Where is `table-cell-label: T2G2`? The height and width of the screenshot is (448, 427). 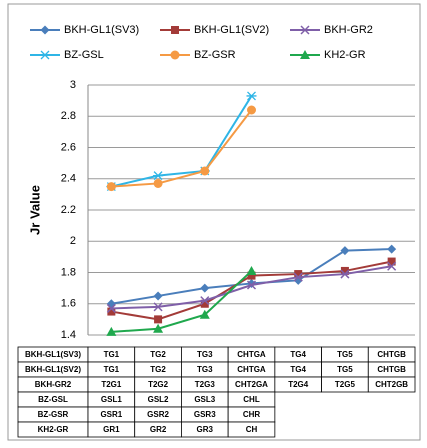 table-cell-label: T2G2 is located at coordinates (158, 384).